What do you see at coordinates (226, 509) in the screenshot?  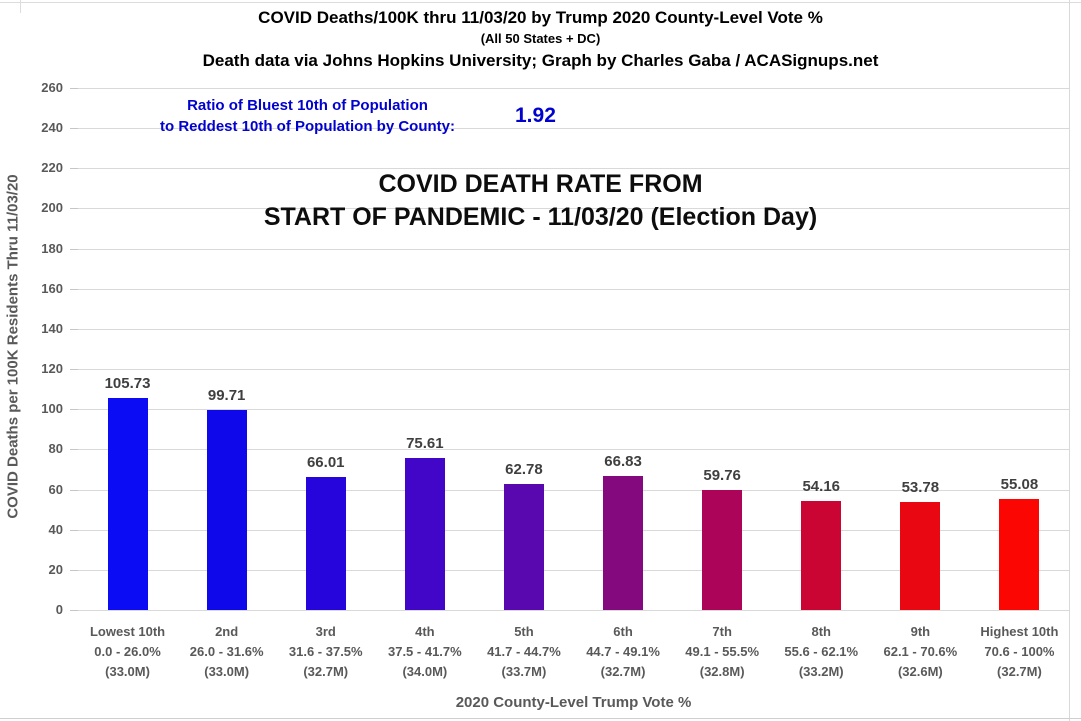 I see `bar-2nd` at bounding box center [226, 509].